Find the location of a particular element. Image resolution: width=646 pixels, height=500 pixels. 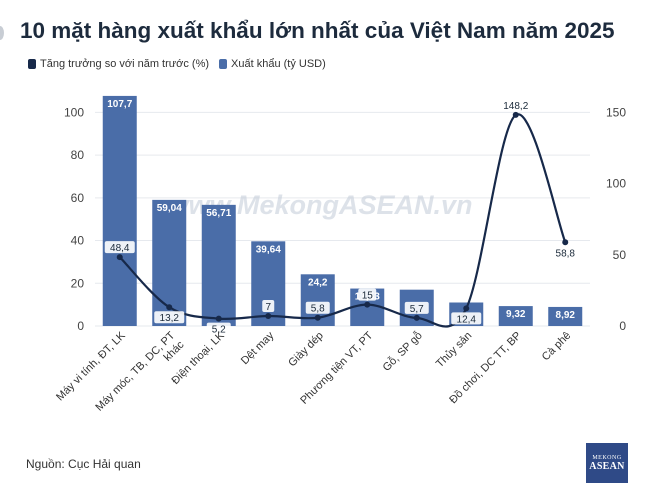

bar-value-label: 8,92 is located at coordinates (566, 315).